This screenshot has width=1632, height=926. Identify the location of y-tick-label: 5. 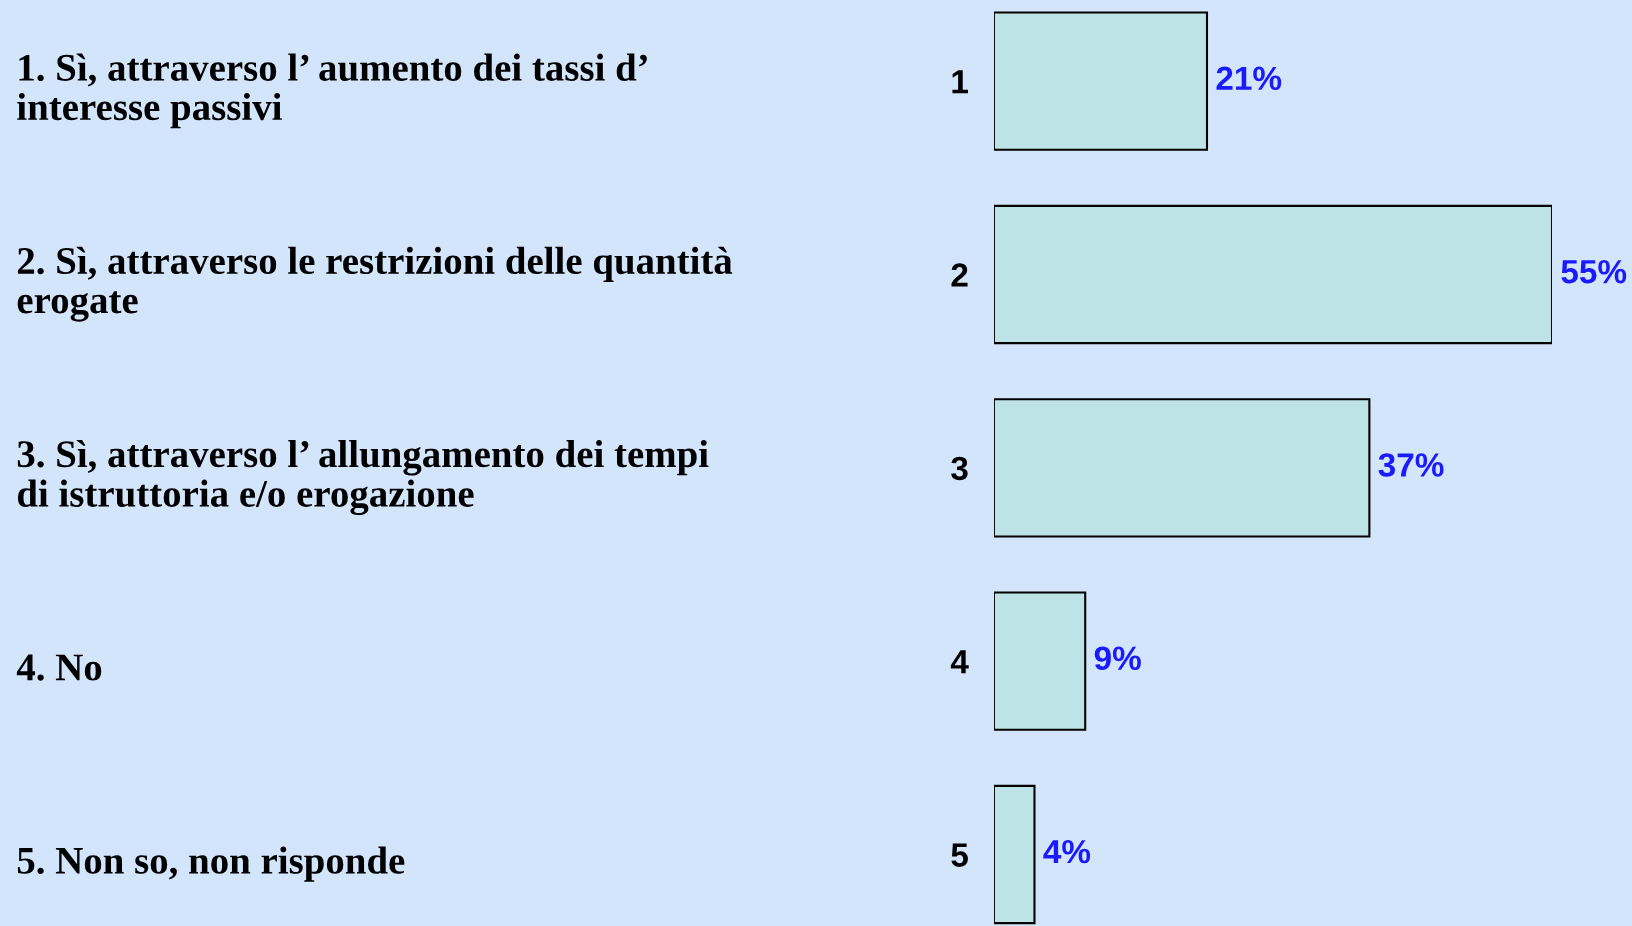
(959, 855).